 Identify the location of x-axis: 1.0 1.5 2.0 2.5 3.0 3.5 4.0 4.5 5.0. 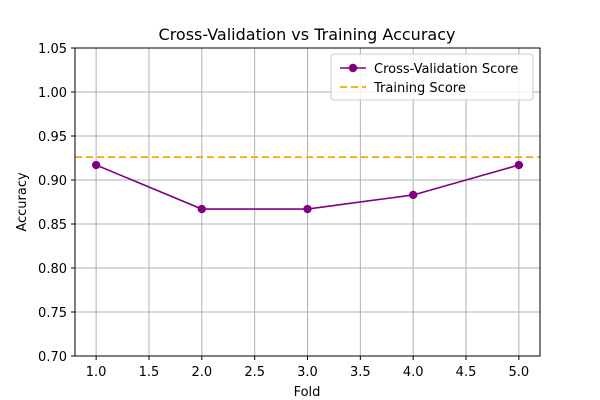
(307, 368).